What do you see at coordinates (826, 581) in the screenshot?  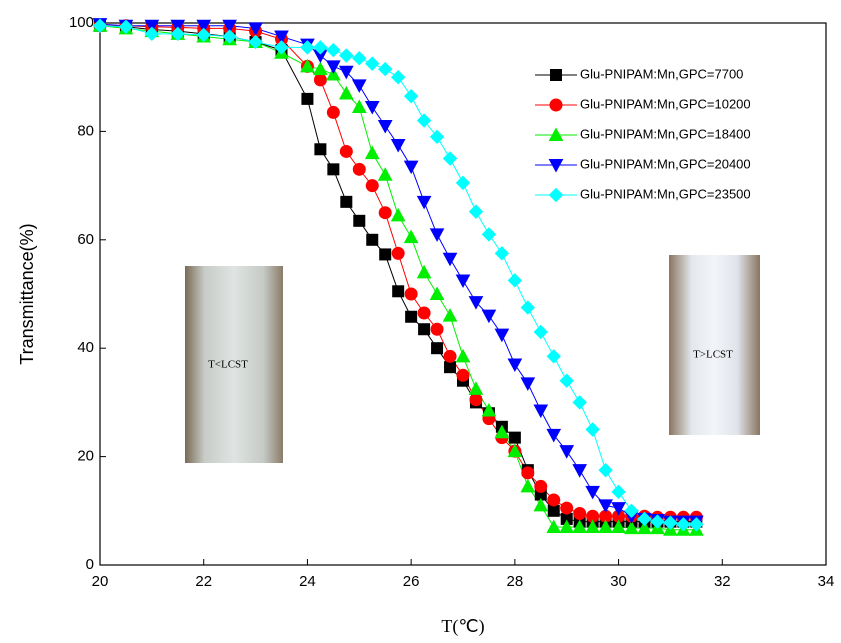 I see `x-tick-label: 34` at bounding box center [826, 581].